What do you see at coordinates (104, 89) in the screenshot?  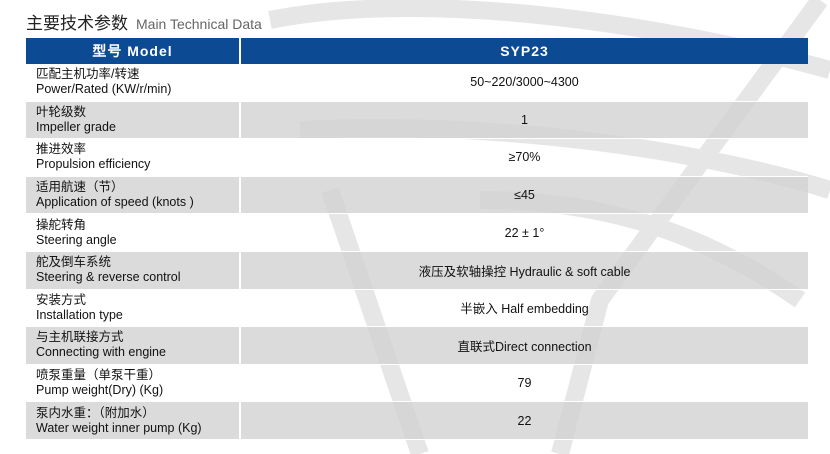 I see `param-en: Power/Rated (KW/r/min)` at bounding box center [104, 89].